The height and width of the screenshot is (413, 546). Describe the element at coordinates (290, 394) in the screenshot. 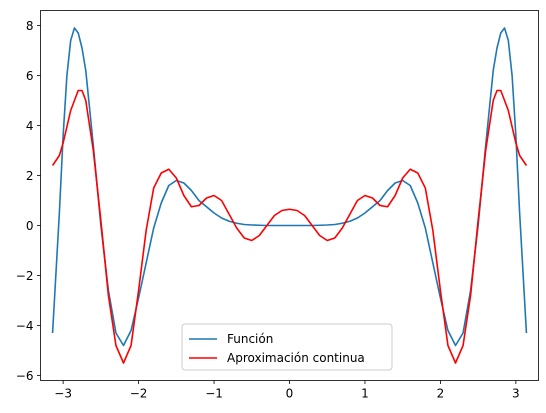

I see `x-tick-label: 0` at that location.